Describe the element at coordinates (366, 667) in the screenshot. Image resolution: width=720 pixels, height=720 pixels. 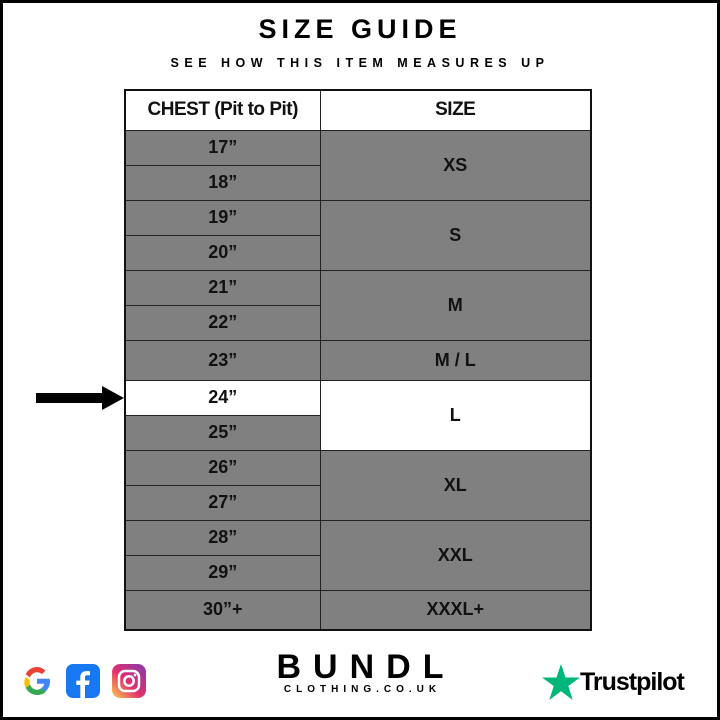
I see `brand-name: BUNDL` at that location.